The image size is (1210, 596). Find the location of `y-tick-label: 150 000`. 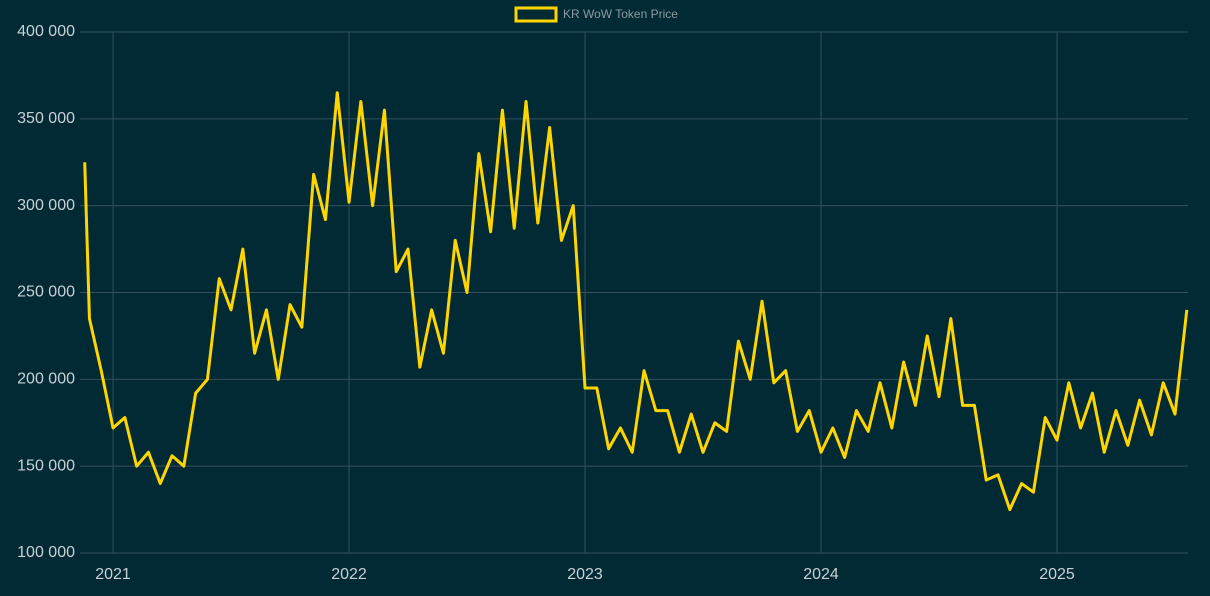

y-tick-label: 150 000 is located at coordinates (46, 465).